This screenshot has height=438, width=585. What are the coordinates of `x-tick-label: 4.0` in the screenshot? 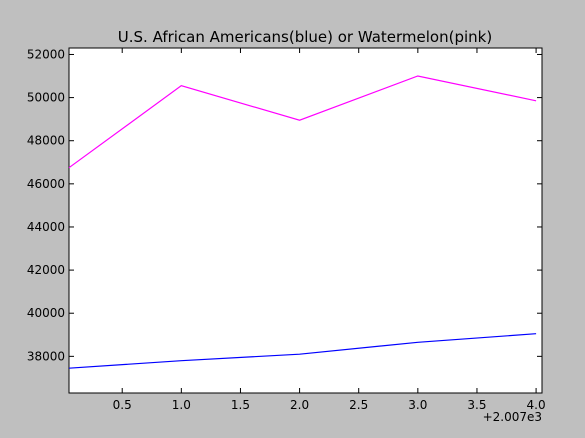 It's located at (536, 405).